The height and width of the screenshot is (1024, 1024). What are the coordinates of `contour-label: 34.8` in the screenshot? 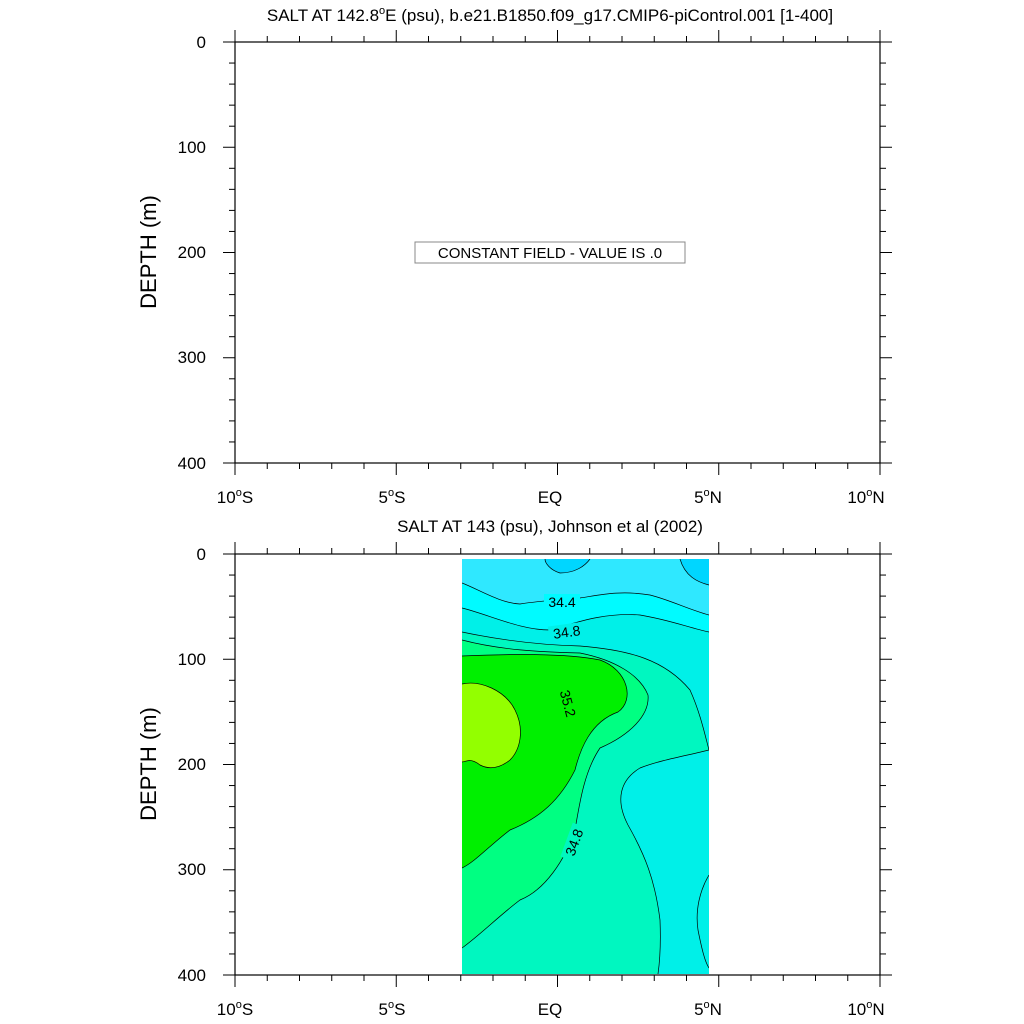 It's located at (566, 632).